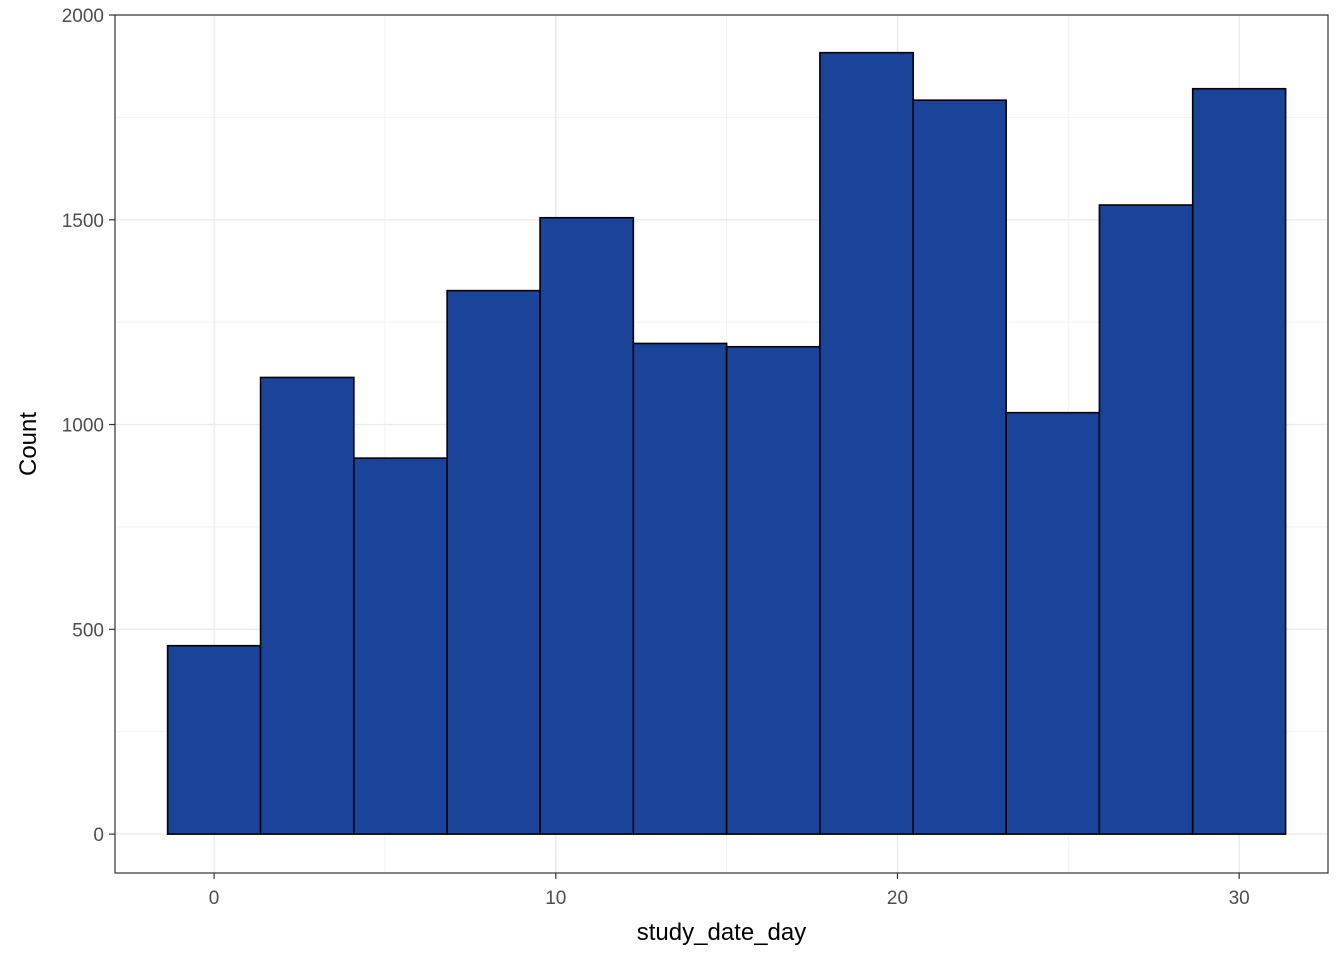 The height and width of the screenshot is (965, 1344). What do you see at coordinates (214, 898) in the screenshot?
I see `x-tick-label: 0` at bounding box center [214, 898].